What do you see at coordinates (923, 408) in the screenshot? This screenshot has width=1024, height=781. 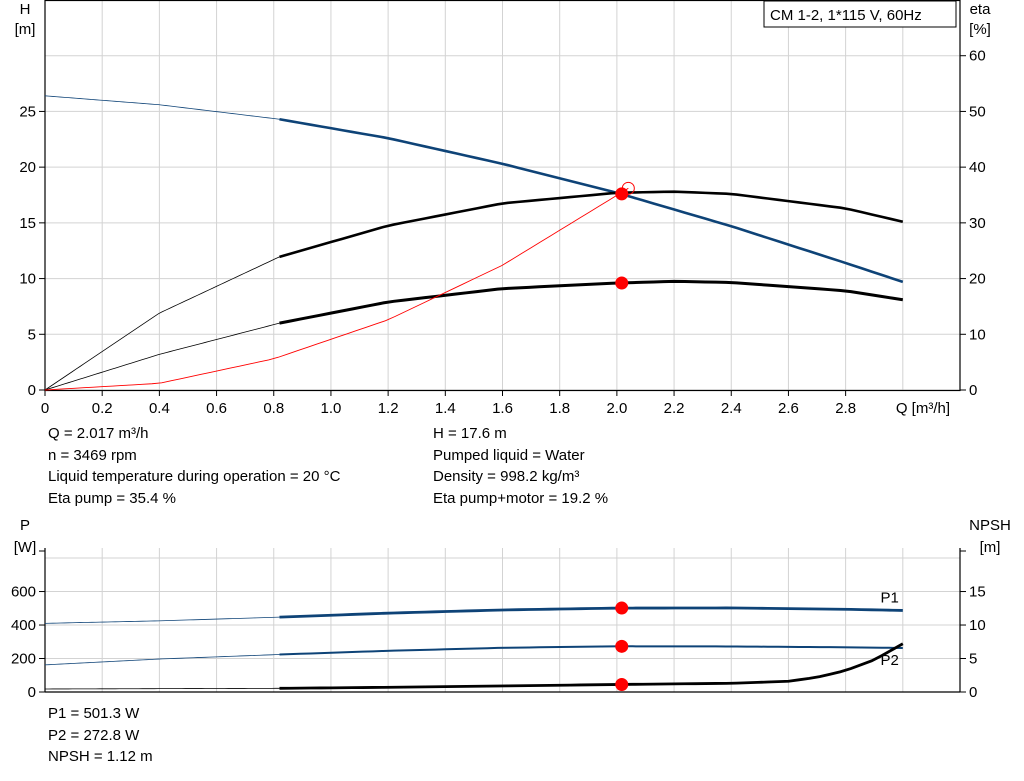 I see `x-axis-label: Q [m³/h]` at bounding box center [923, 408].